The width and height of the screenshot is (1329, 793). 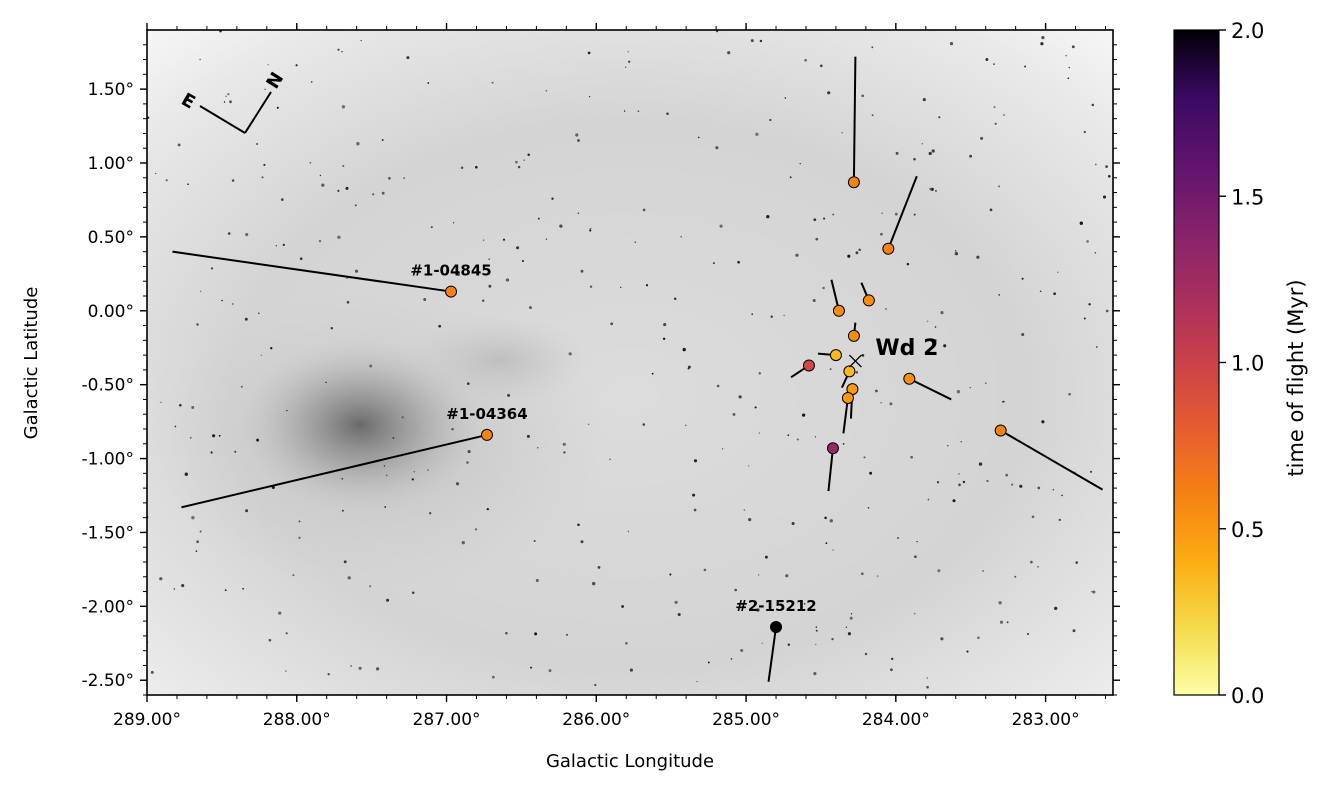 I want to click on y-tick-label: -2.50°, so click(x=108, y=681).